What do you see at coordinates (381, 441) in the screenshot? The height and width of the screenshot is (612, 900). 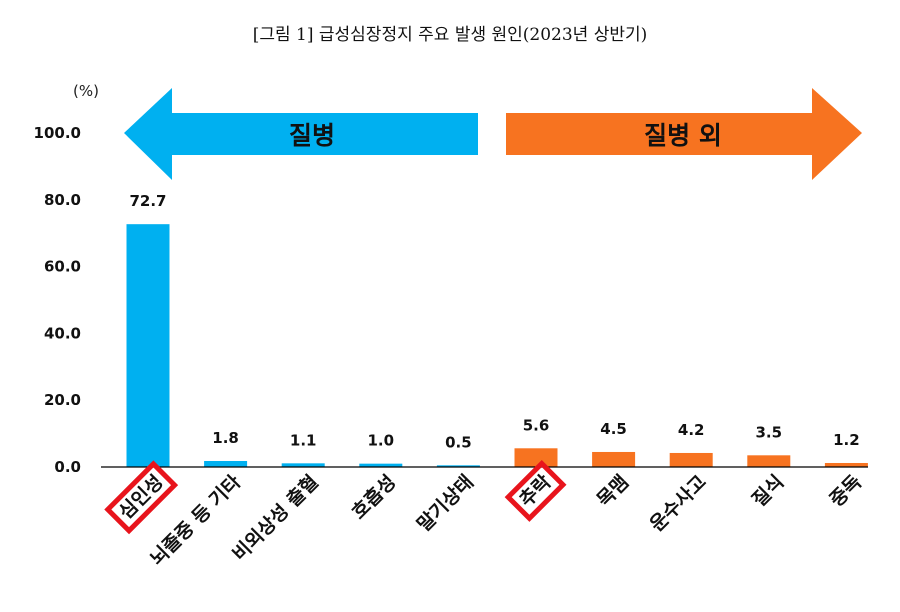 I see `value-label: 1.0` at bounding box center [381, 441].